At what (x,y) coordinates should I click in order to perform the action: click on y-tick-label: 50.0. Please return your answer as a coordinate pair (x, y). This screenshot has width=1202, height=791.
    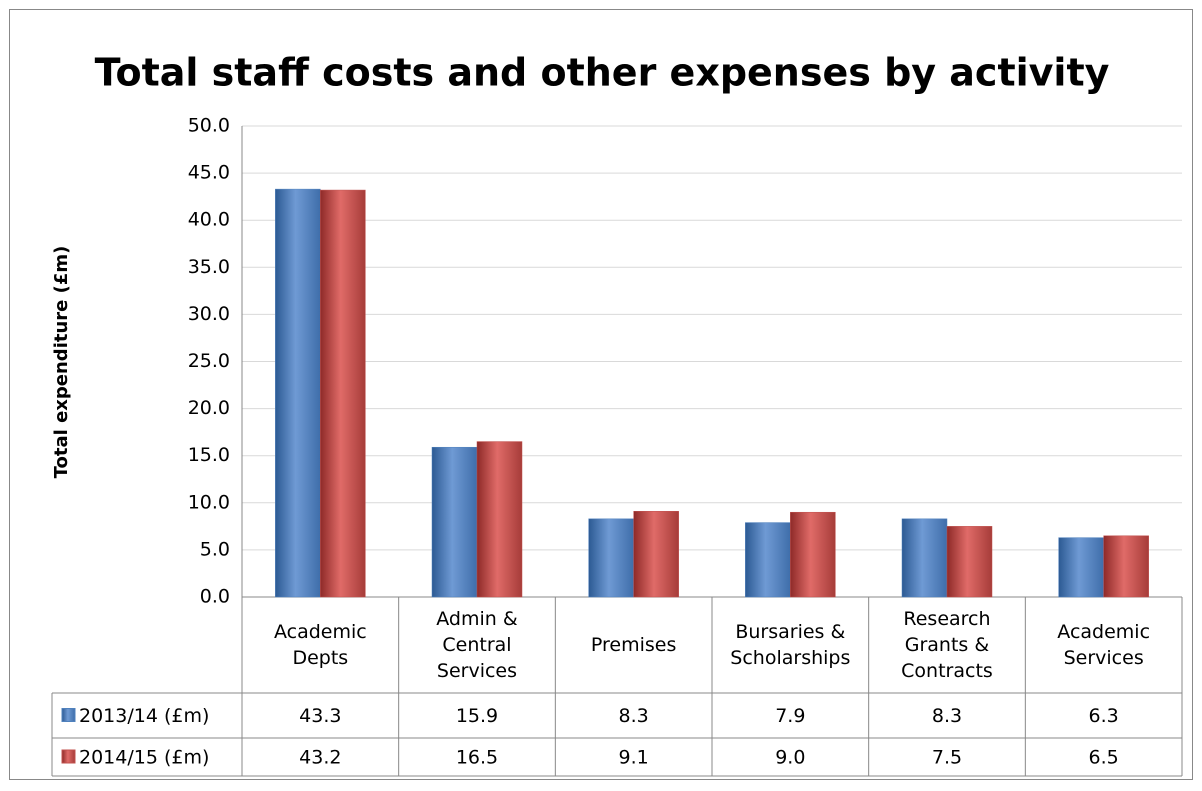
    Looking at the image, I should click on (209, 126).